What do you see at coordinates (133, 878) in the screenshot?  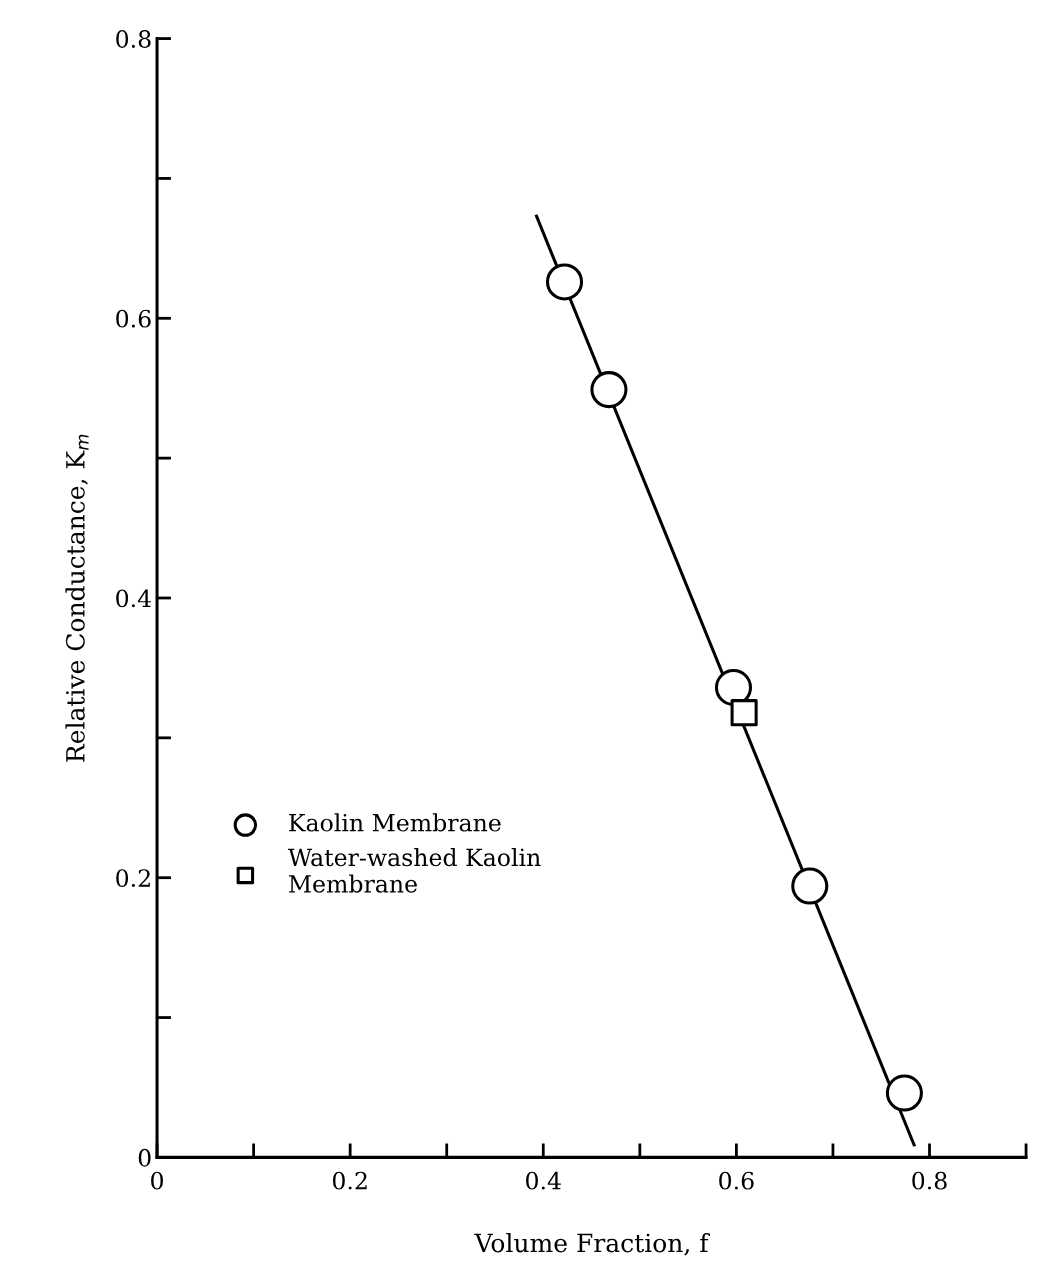 I see `y-tick-label: 0.2` at bounding box center [133, 878].